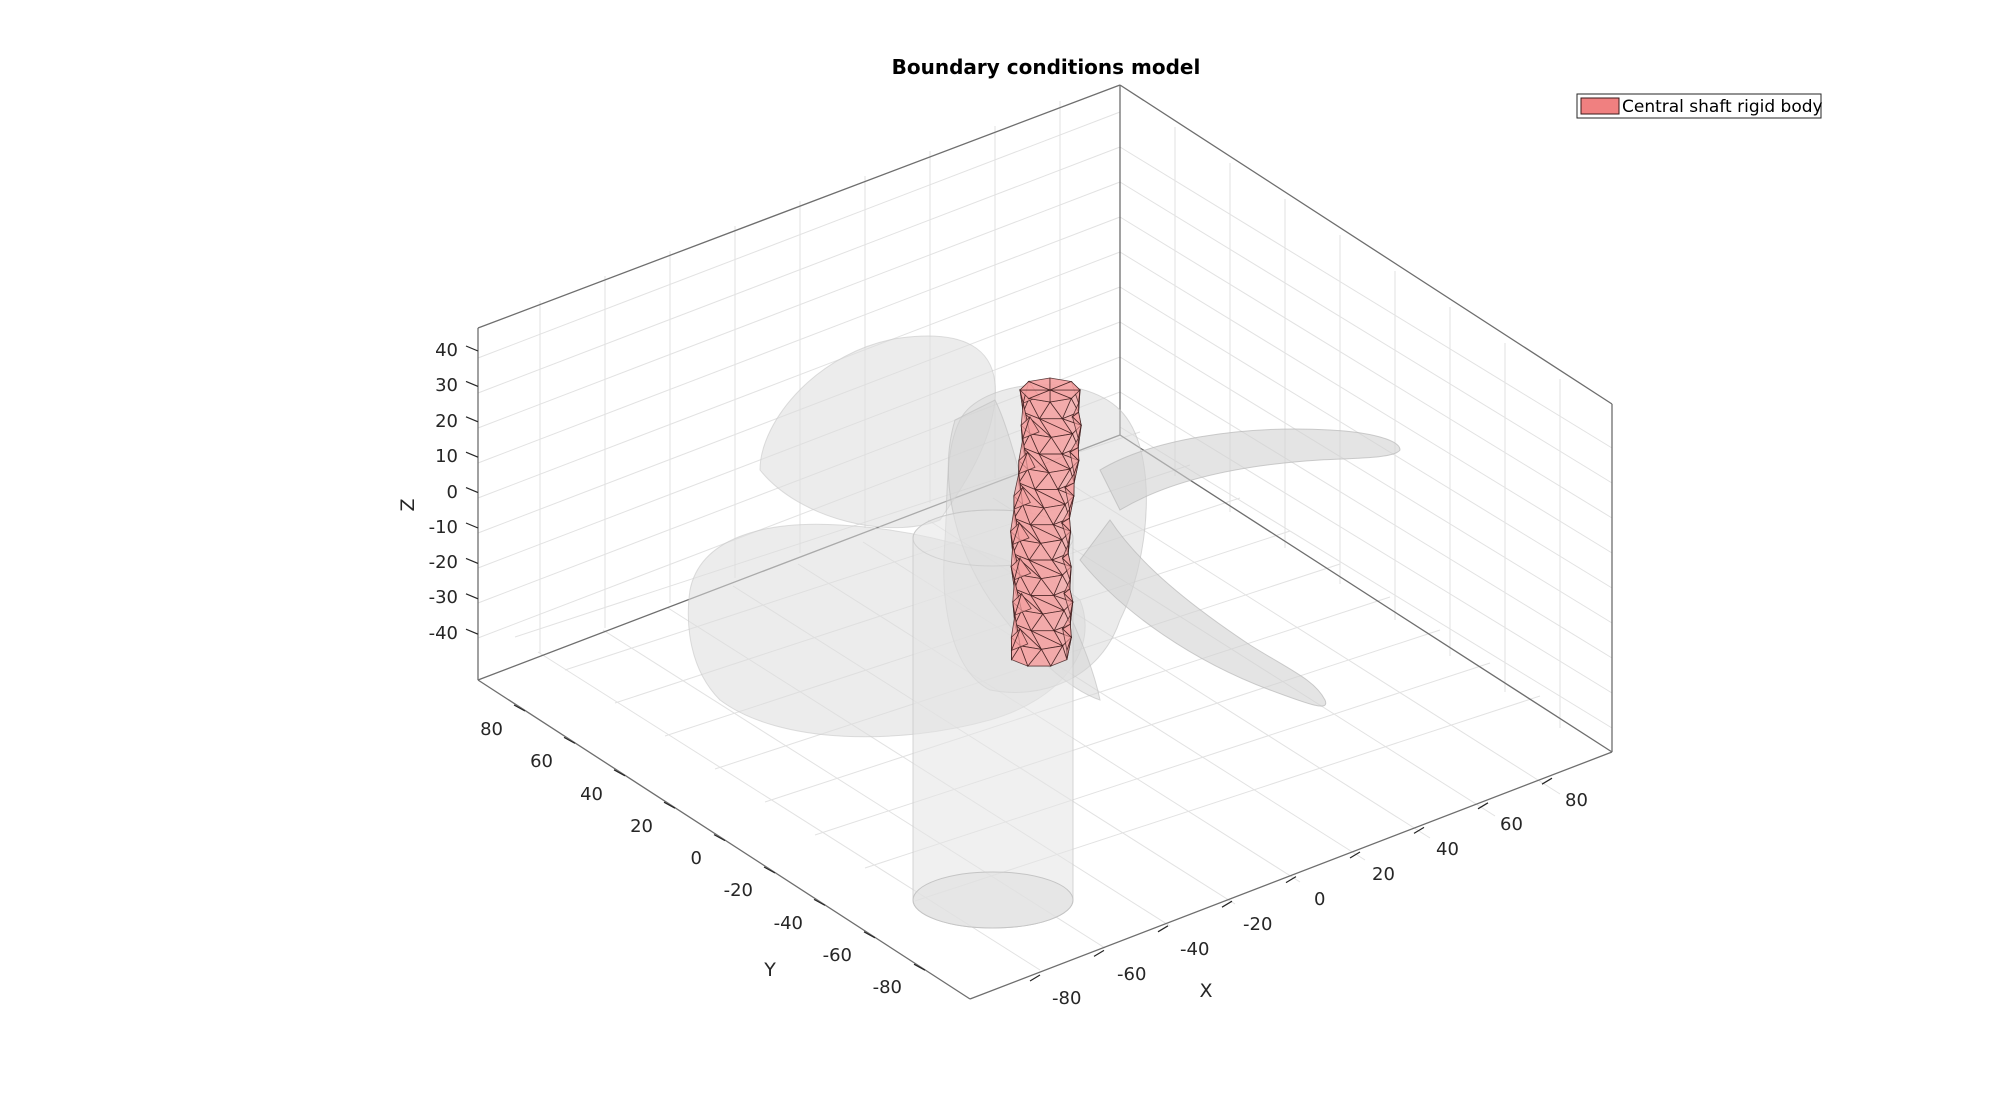 This screenshot has width=2000, height=1113. What do you see at coordinates (446, 385) in the screenshot?
I see `z-tick-label: 30` at bounding box center [446, 385].